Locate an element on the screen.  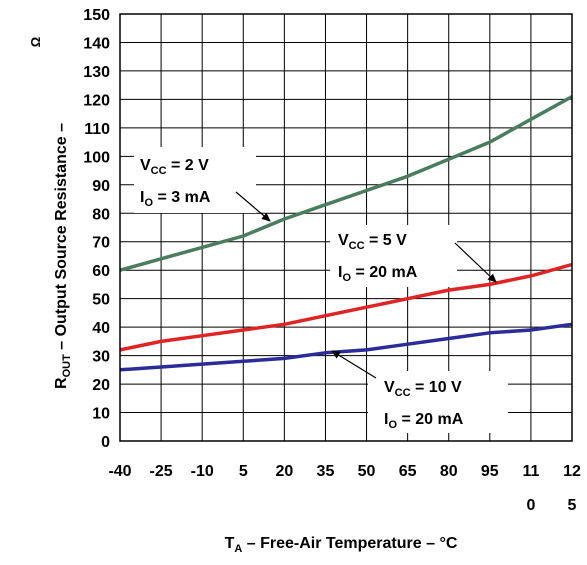
x-tick-label: 12 is located at coordinates (572, 471).